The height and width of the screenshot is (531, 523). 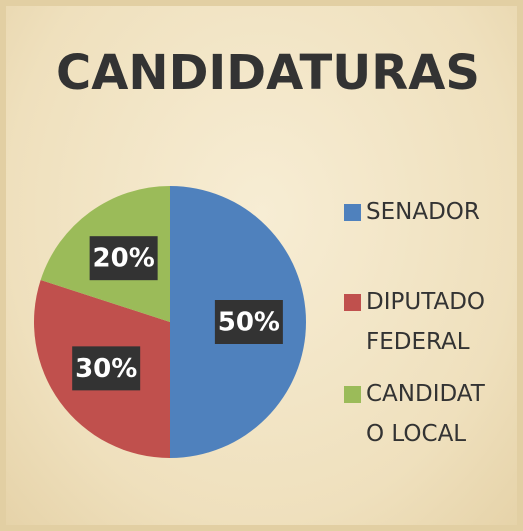 I want to click on legend-label: CANDIDATO LOCAL, so click(x=425, y=414).